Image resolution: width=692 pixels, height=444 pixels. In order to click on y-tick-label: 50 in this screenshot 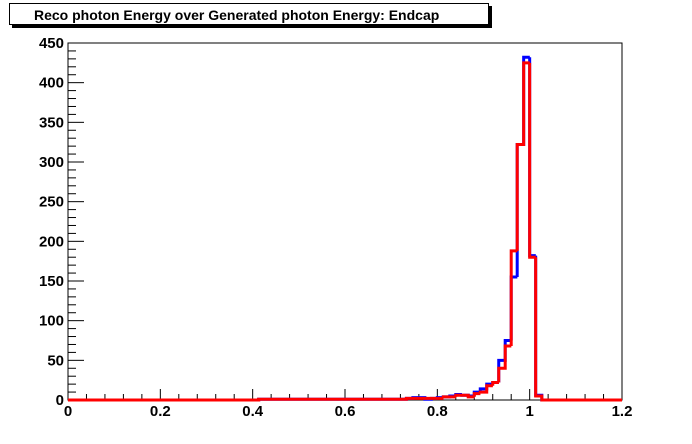, I will do `click(55, 360)`.